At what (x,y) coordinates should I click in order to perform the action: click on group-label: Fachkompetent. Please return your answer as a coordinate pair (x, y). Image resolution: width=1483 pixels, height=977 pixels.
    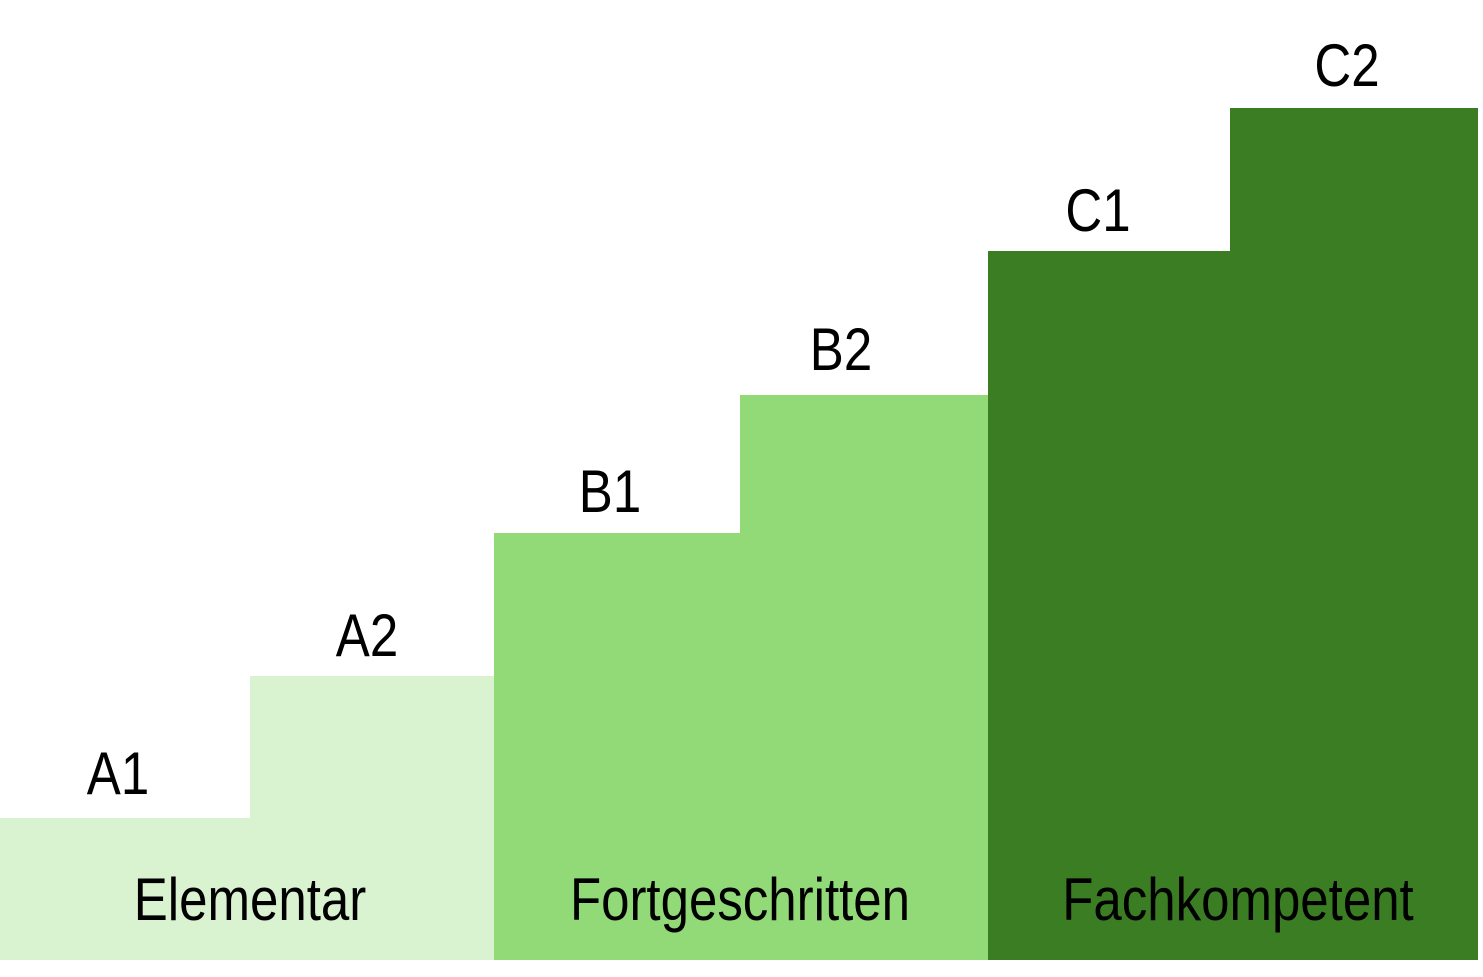
    Looking at the image, I should click on (1238, 899).